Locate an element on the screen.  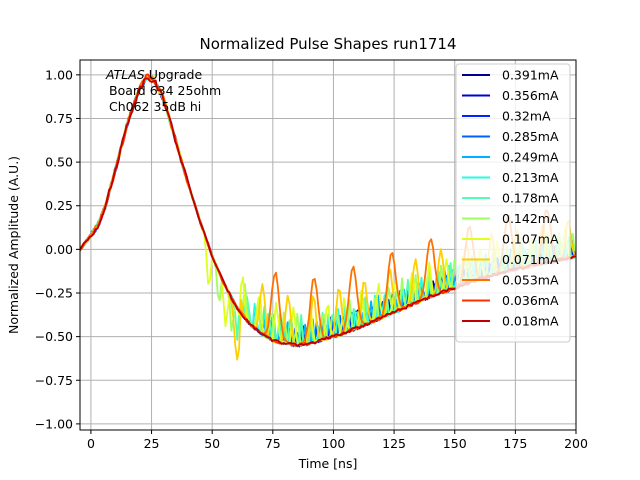
x-tick-label: 75 is located at coordinates (273, 443).